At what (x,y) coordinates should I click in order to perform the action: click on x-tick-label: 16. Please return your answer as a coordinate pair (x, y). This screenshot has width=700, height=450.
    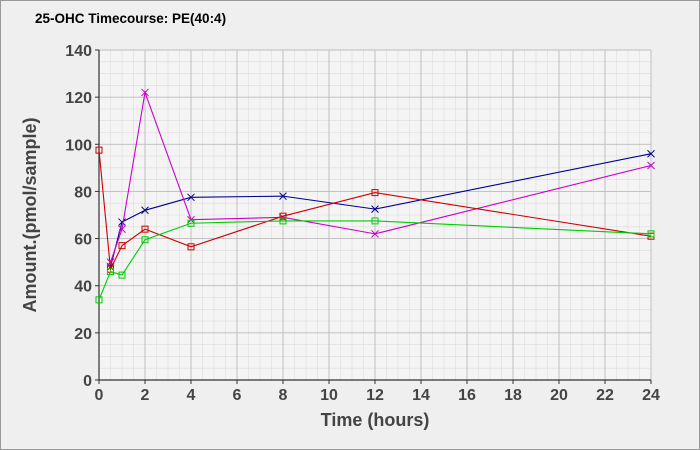
    Looking at the image, I should click on (467, 395).